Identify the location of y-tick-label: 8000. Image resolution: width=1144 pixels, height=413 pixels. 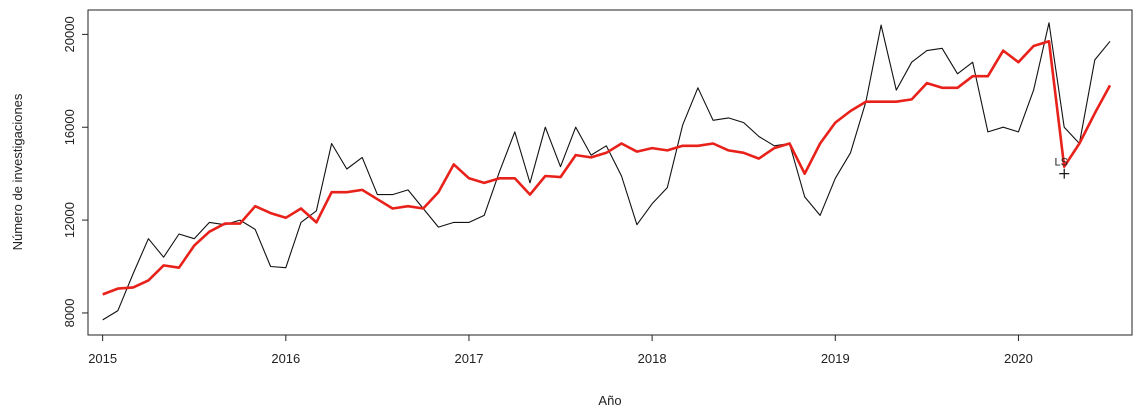
(69, 312).